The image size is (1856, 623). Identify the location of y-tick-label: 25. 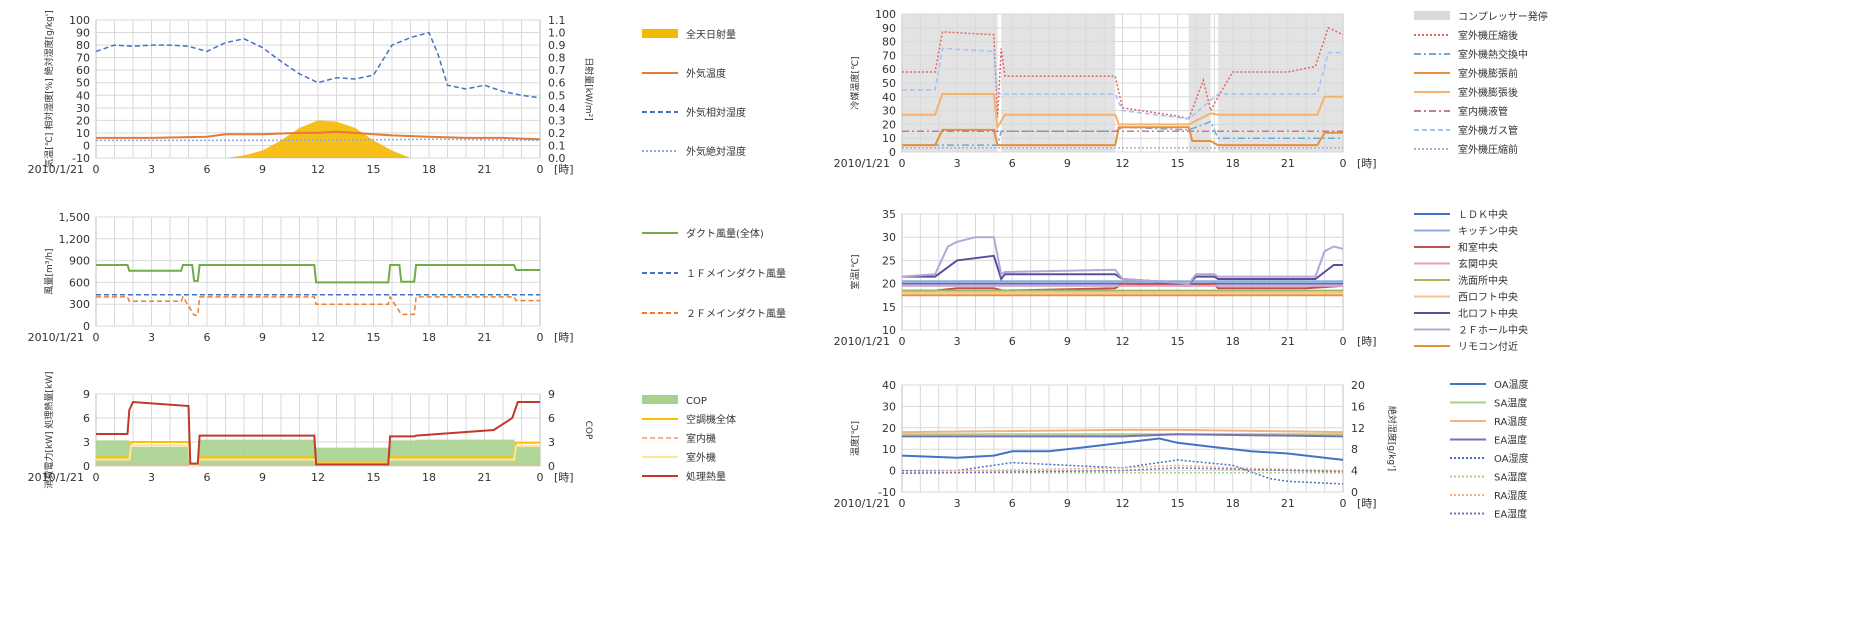
(889, 260).